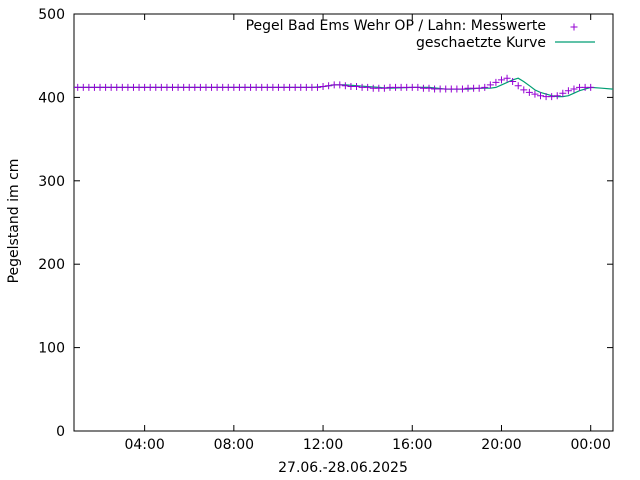 The width and height of the screenshot is (640, 480). I want to click on x-tick-label: 12:00, so click(323, 445).